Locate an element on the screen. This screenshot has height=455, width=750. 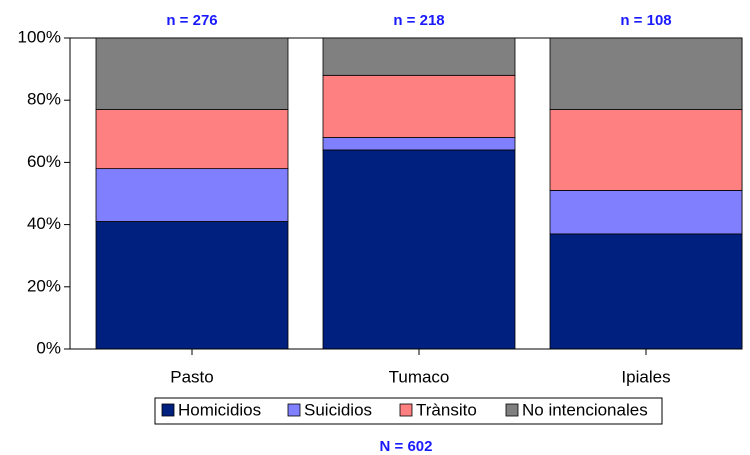
total-note: N = 602 is located at coordinates (406, 446).